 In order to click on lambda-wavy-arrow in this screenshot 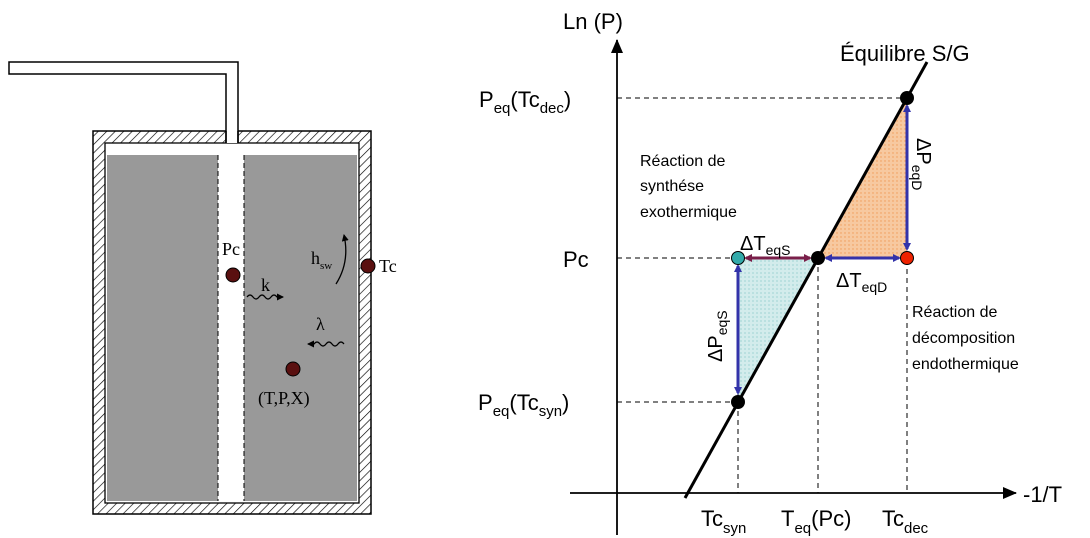, I will do `click(326, 344)`.